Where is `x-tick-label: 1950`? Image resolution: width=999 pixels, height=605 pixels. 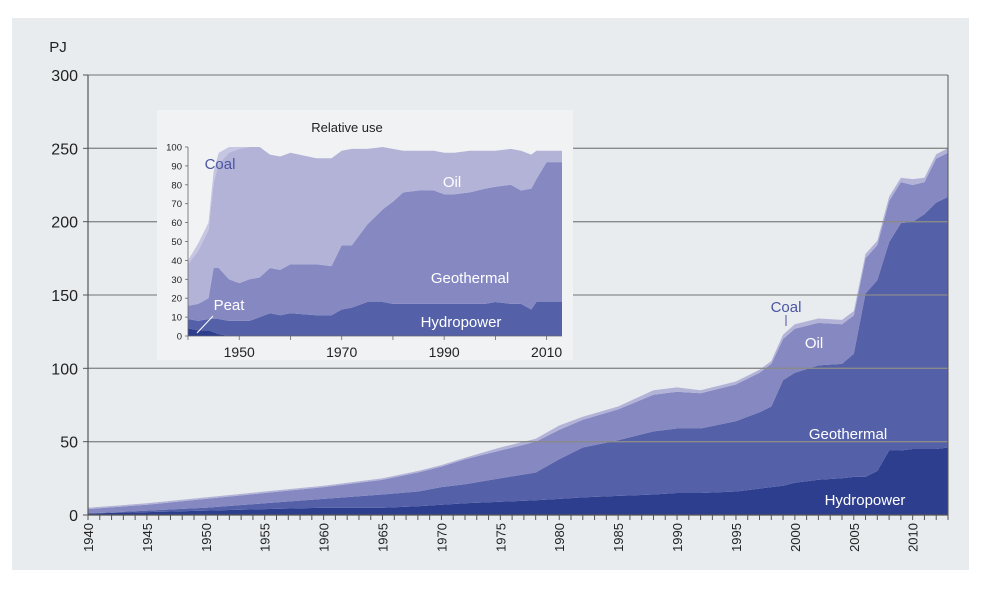 x-tick-label: 1950 is located at coordinates (206, 537).